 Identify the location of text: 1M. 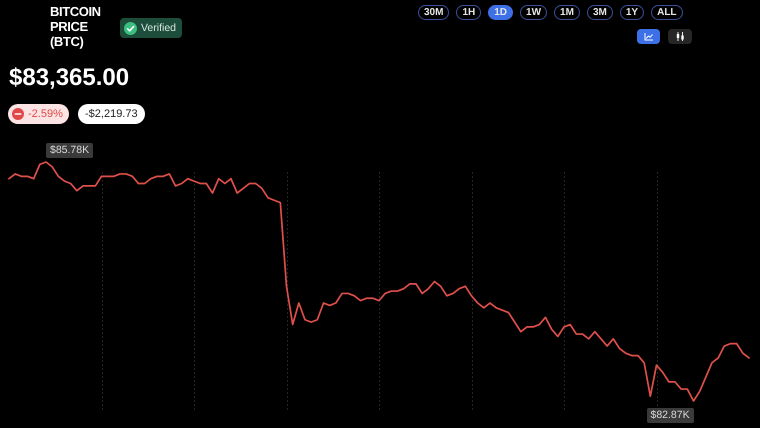
(567, 12).